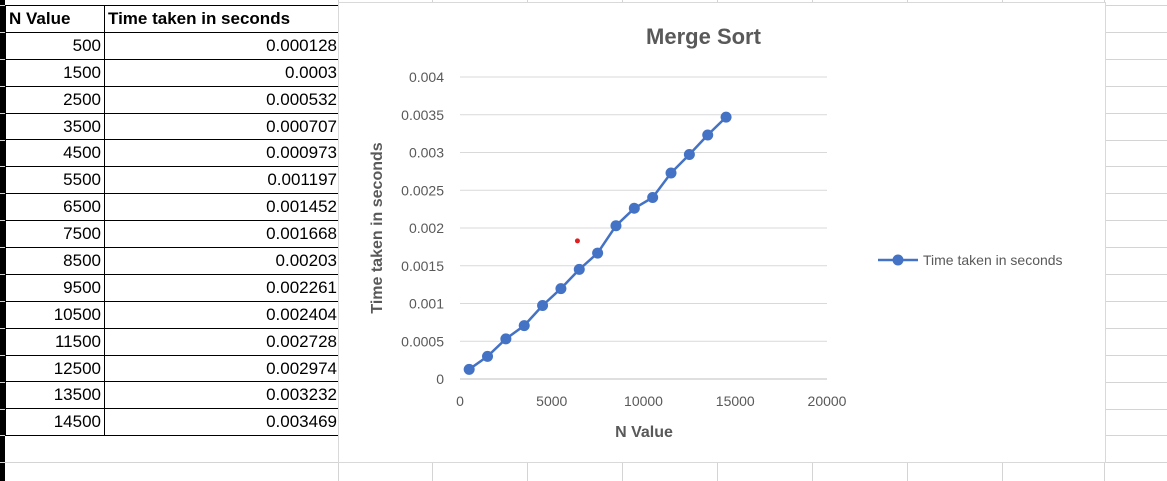  I want to click on y-tick-label: 0.0035, so click(422, 115).